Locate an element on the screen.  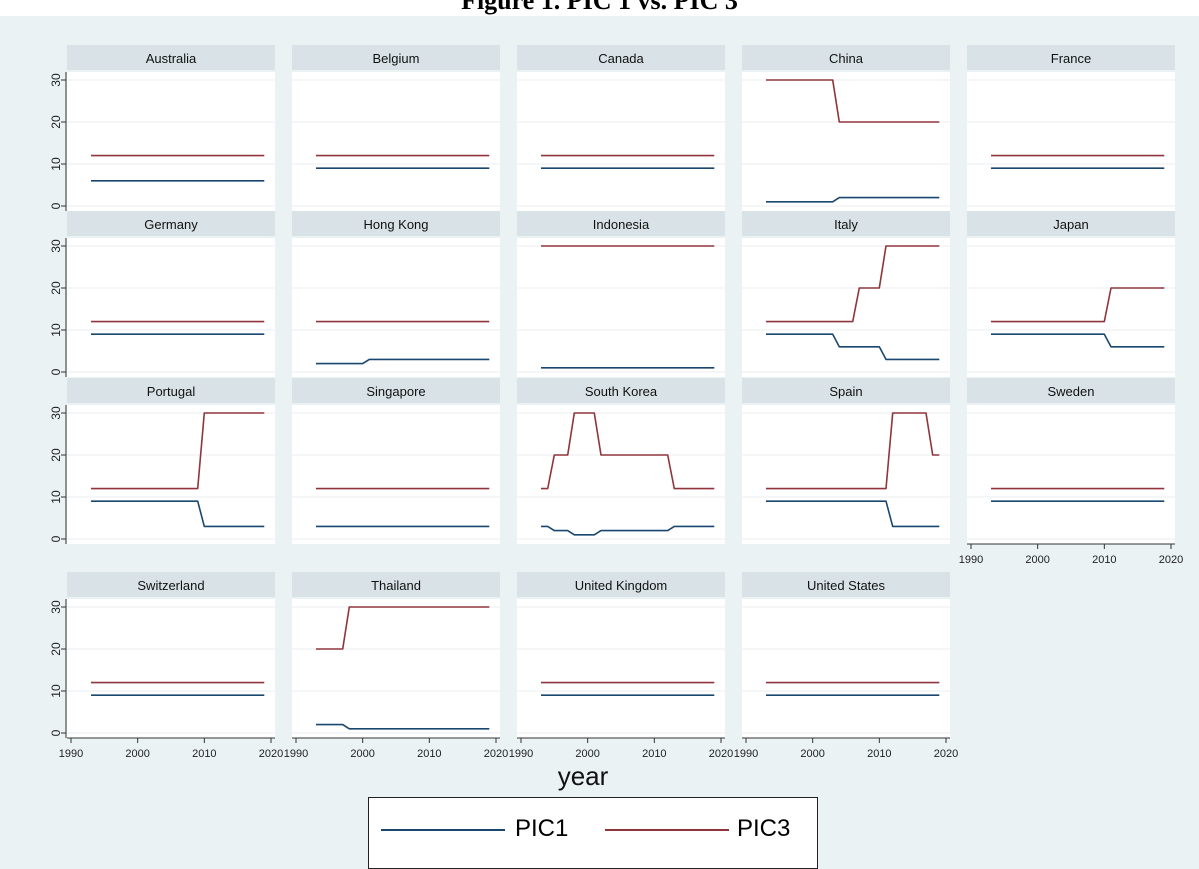
panel-title-sweden: Sweden is located at coordinates (1071, 391).